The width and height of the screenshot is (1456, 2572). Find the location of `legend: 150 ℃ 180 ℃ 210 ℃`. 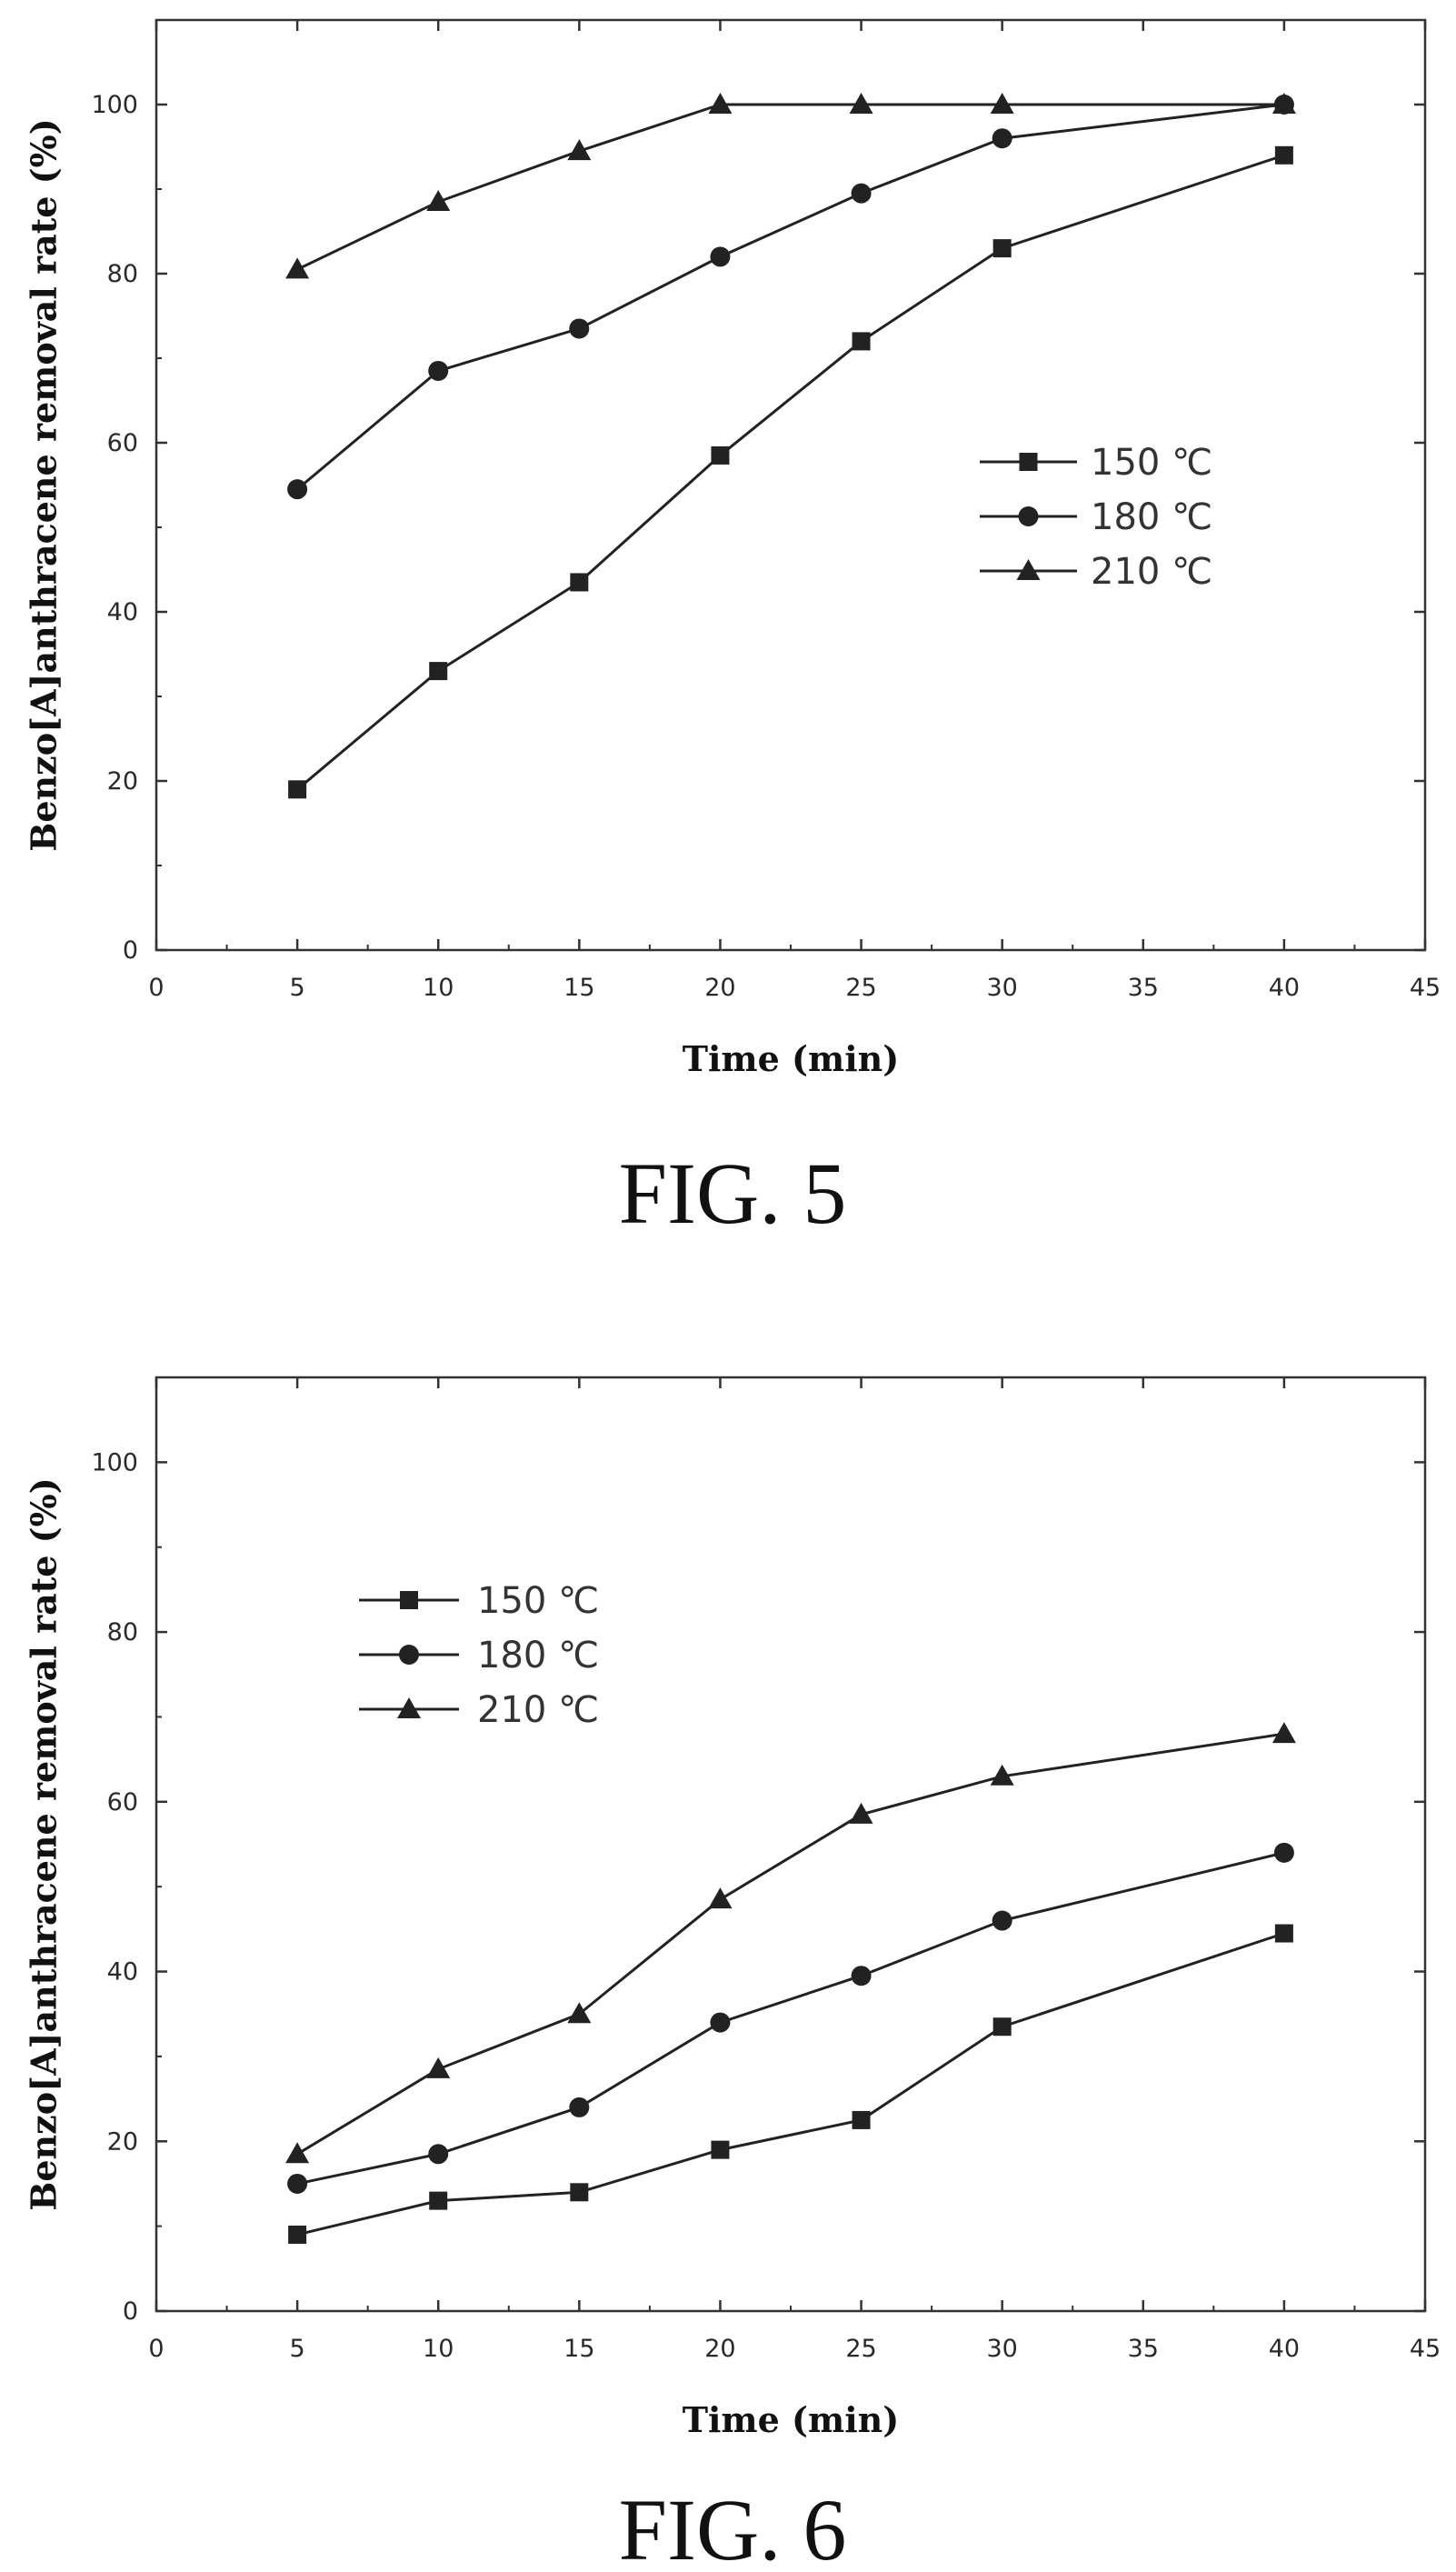

legend: 150 ℃ 180 ℃ 210 ℃ is located at coordinates (479, 1656).